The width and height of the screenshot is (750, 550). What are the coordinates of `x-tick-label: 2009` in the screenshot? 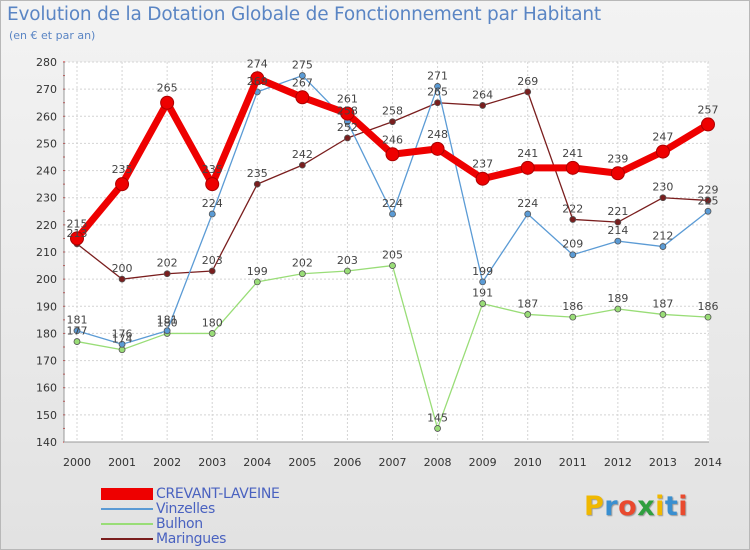 It's located at (483, 462).